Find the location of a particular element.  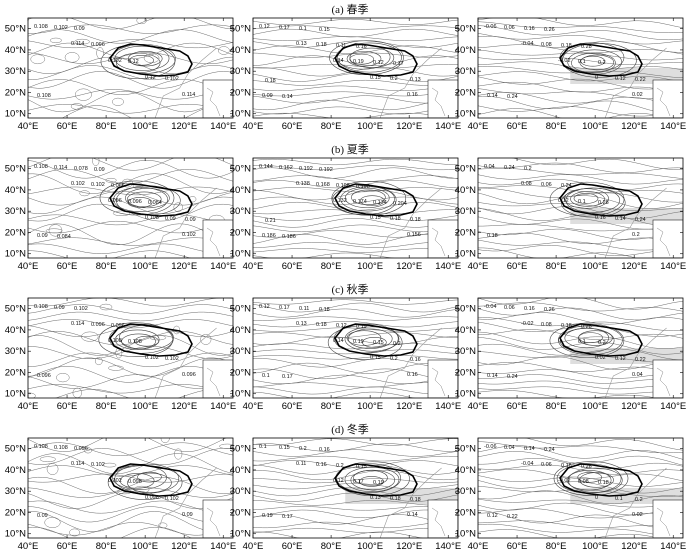

contour-label: 0.15 is located at coordinates (361, 467).